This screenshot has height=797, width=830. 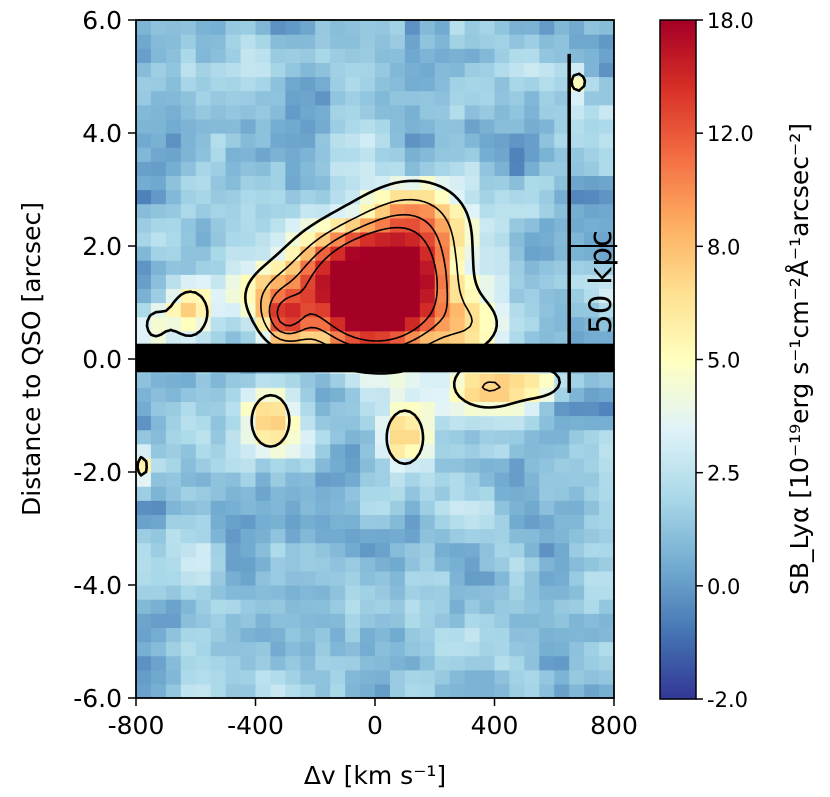 I want to click on colorbar-ticks: -2.00.02.55.08.012.018.0, so click(x=725, y=360).